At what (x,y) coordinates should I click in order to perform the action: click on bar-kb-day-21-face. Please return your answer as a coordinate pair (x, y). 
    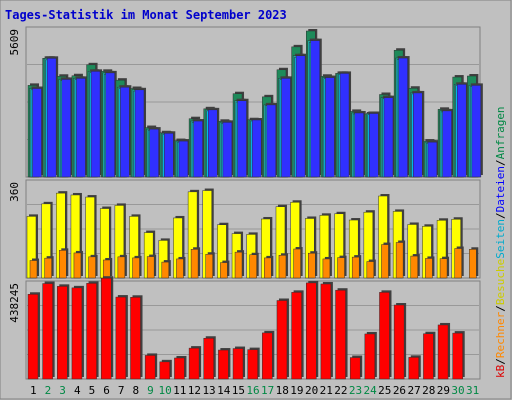
    Looking at the image, I should click on (326, 331).